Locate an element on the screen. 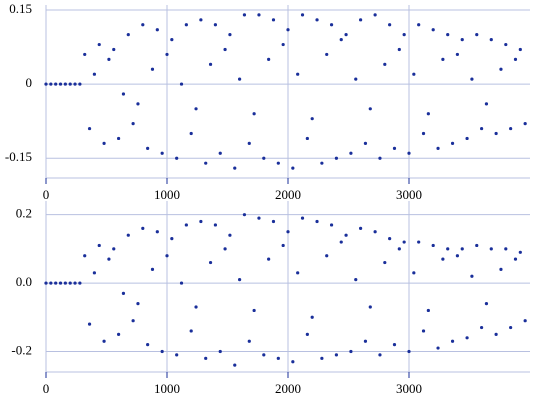  y-tick-label: 0.2 is located at coordinates (24, 213).